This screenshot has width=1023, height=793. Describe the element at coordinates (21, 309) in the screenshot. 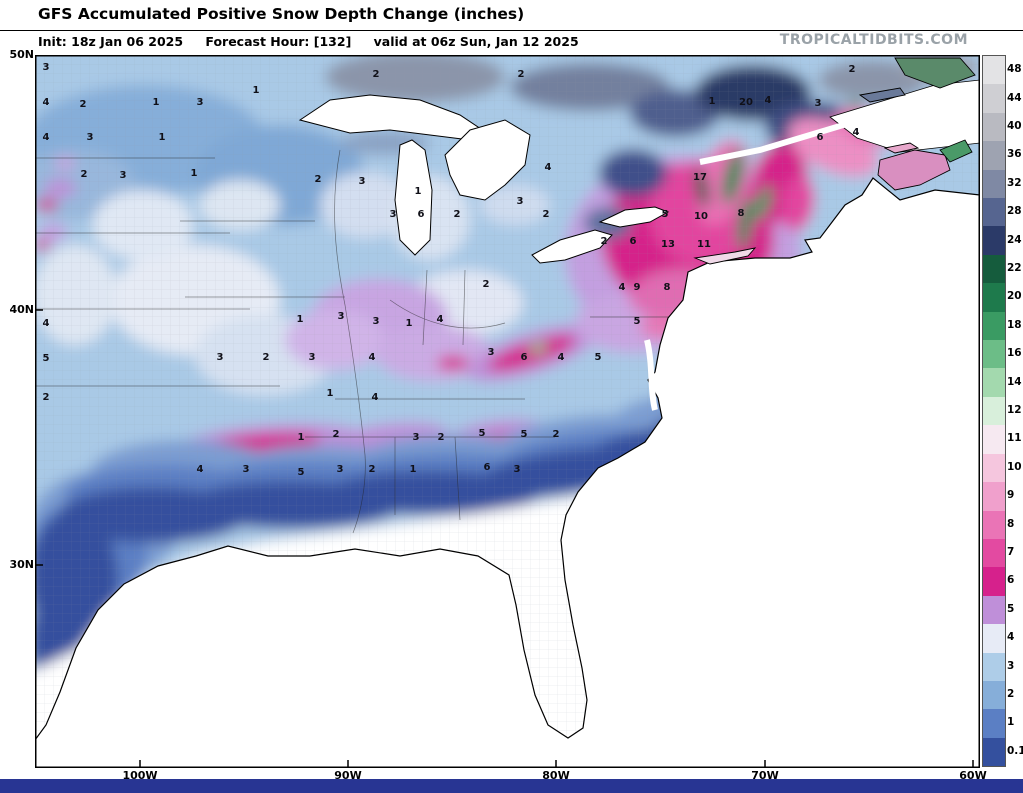

I see `latitude-label: 40N` at that location.